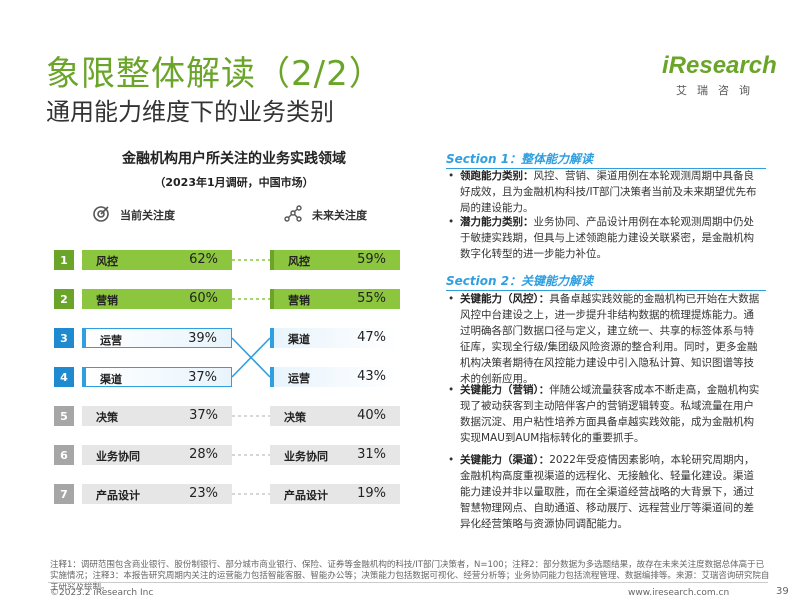 This screenshot has width=800, height=600. I want to click on network-icon, so click(293, 213).